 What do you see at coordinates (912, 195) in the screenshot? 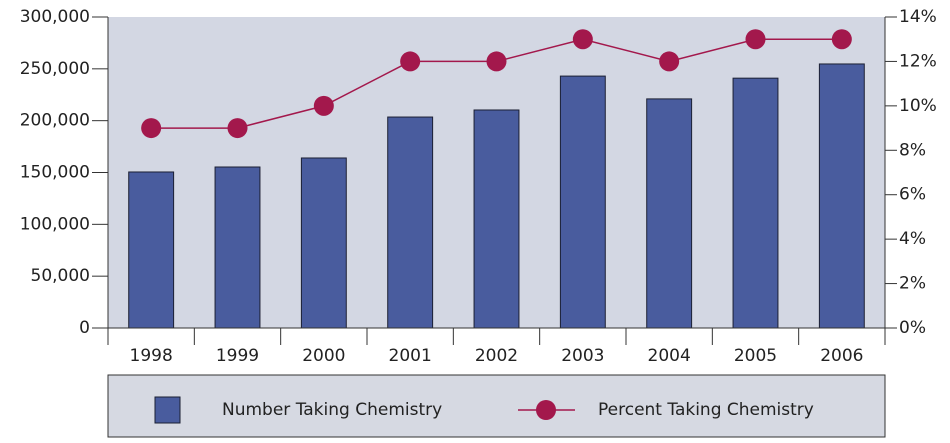
I see `y2-tick-label: 6%` at bounding box center [912, 195].